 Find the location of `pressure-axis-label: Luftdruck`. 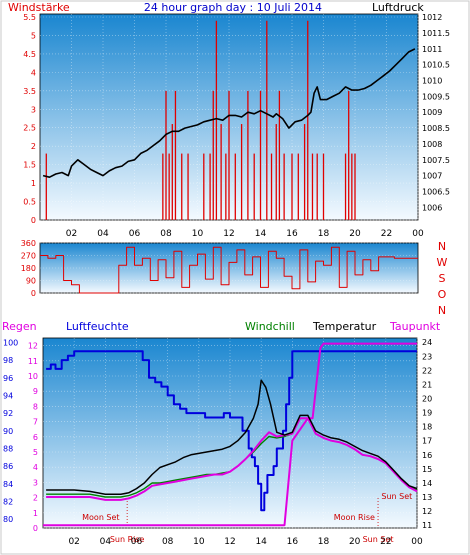

pressure-axis-label: Luftdruck is located at coordinates (398, 7).